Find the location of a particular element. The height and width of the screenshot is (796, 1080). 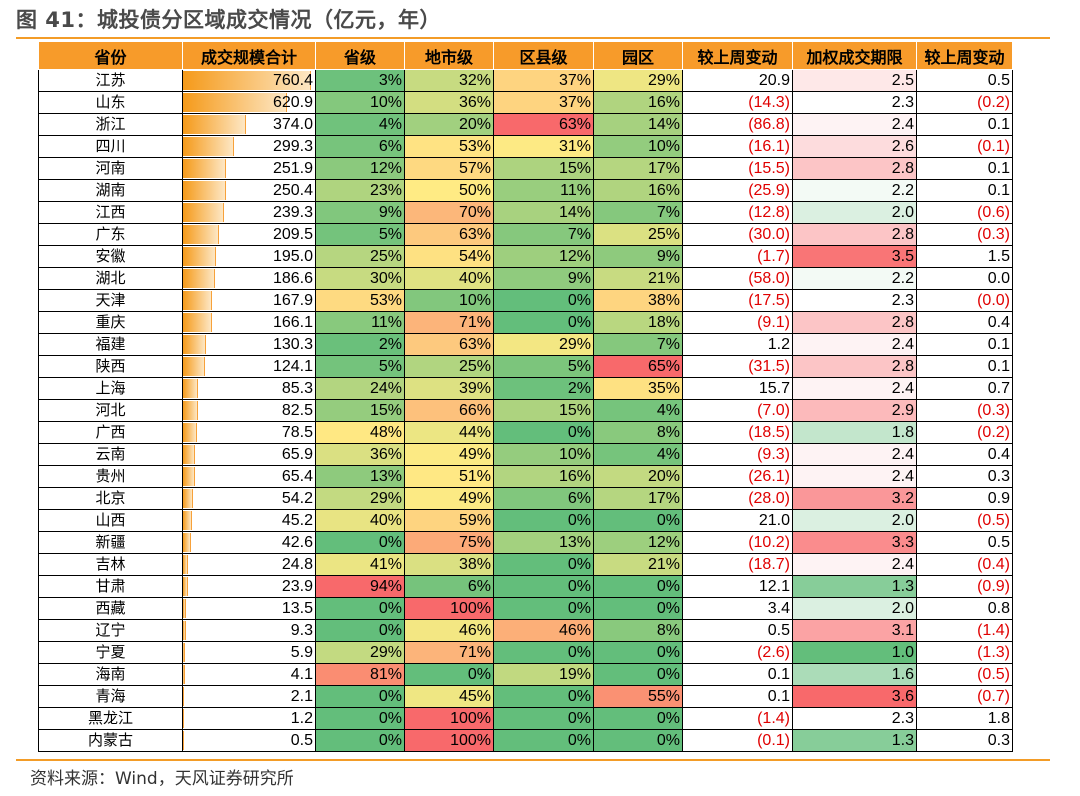

cell-term: 3.1 is located at coordinates (854, 630).